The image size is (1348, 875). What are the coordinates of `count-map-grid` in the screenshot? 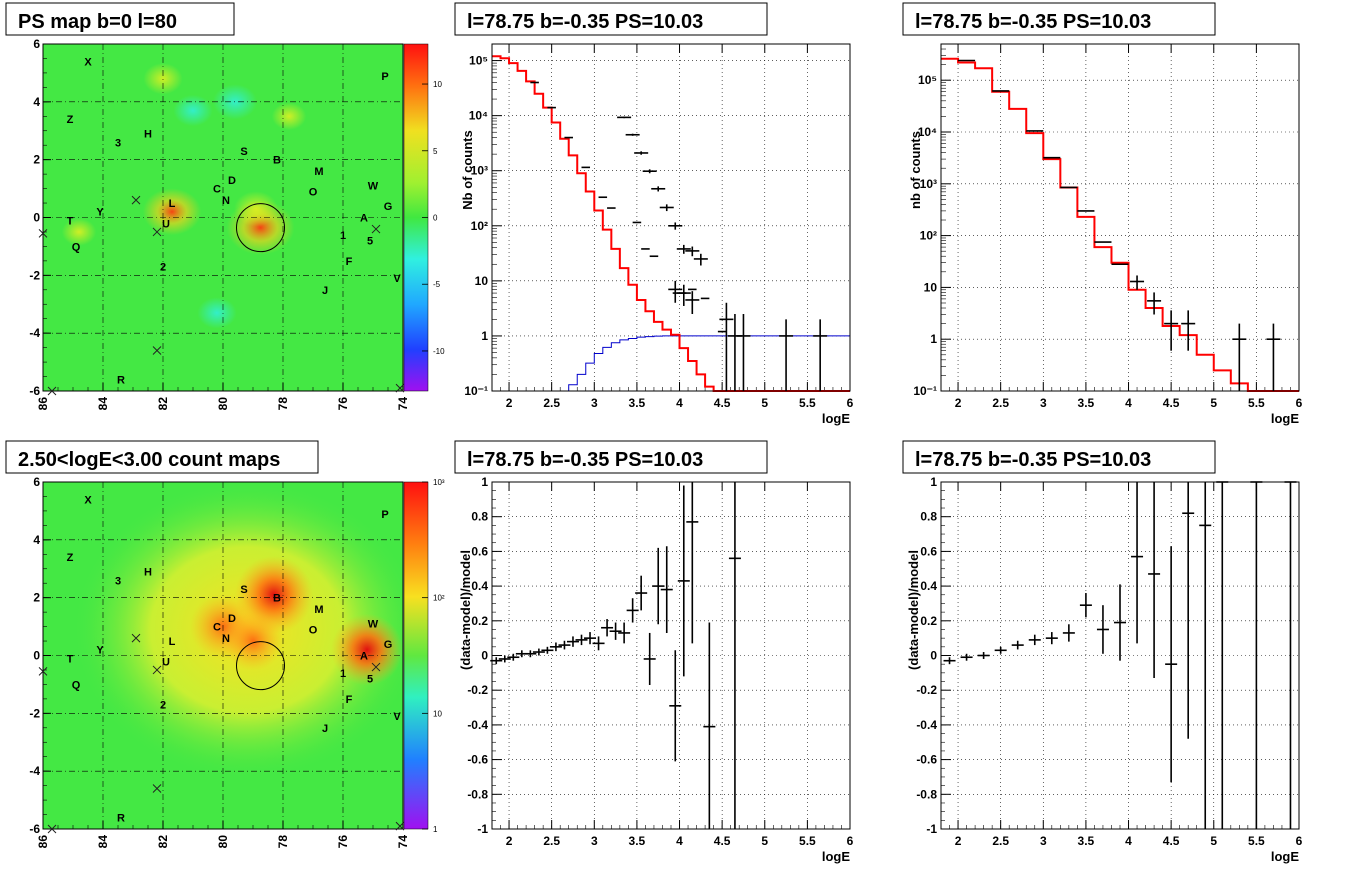 It's located at (223, 655).